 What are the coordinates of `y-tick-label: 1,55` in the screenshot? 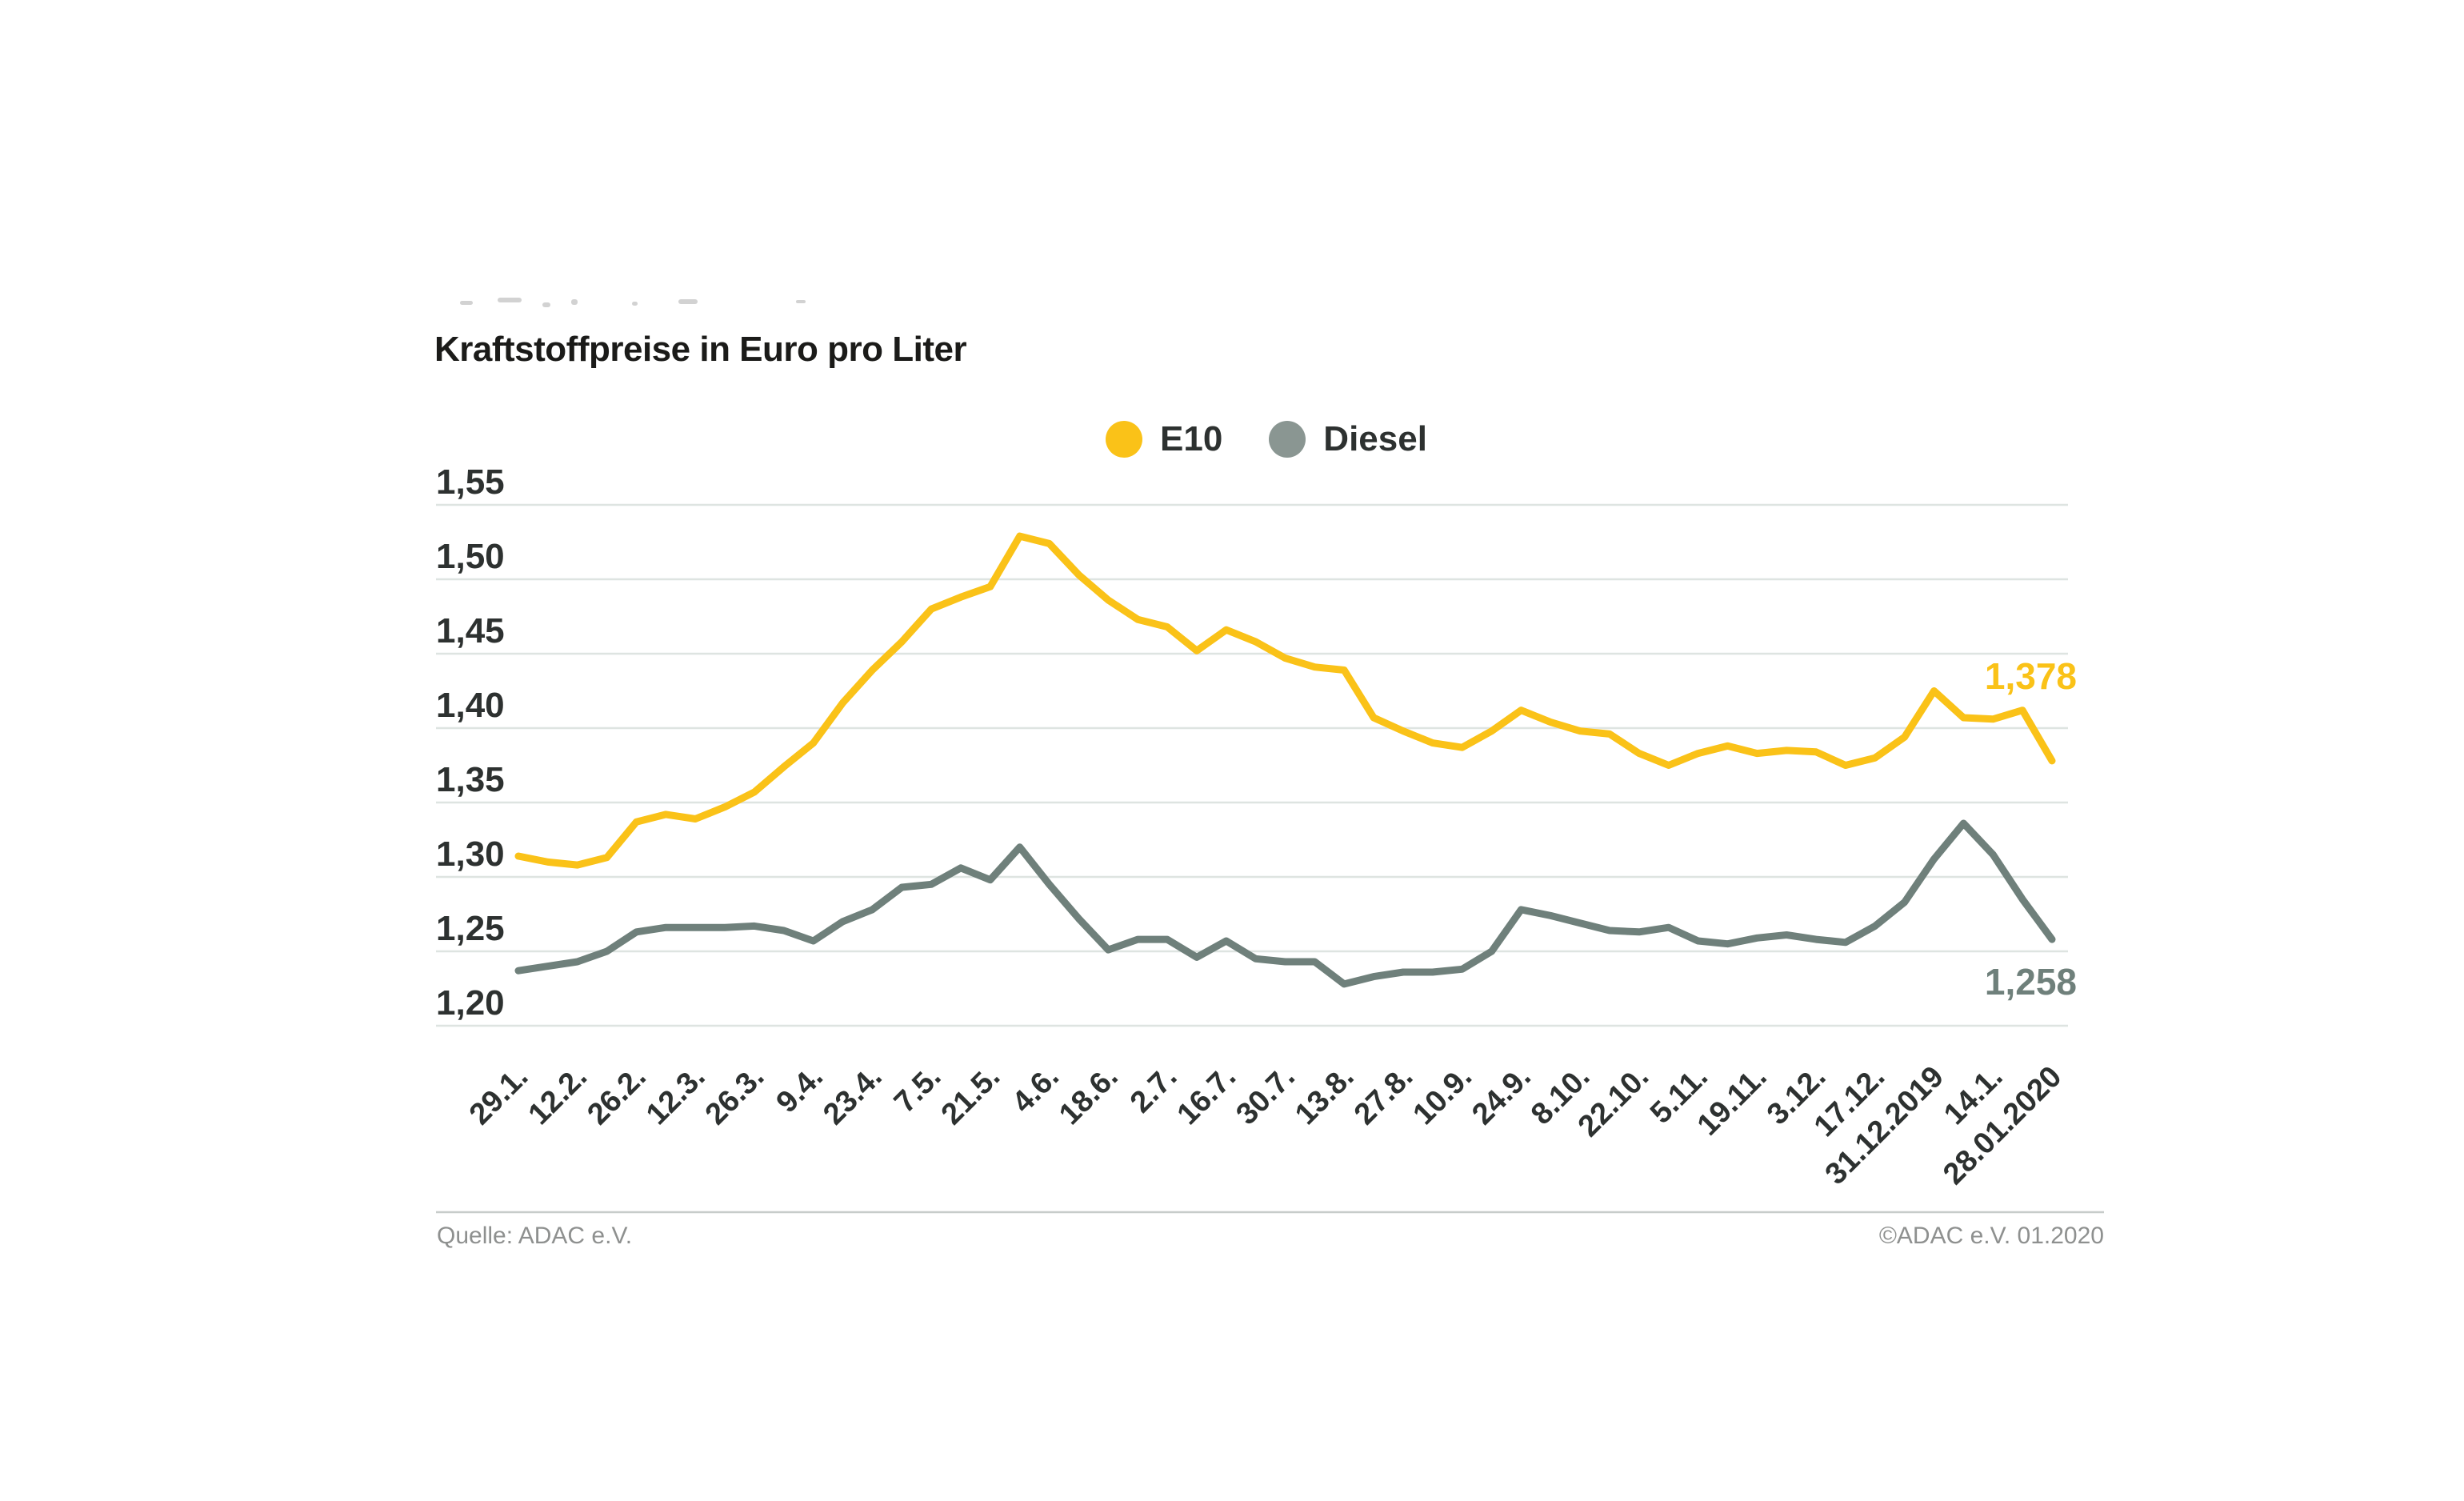 It's located at (470, 482).